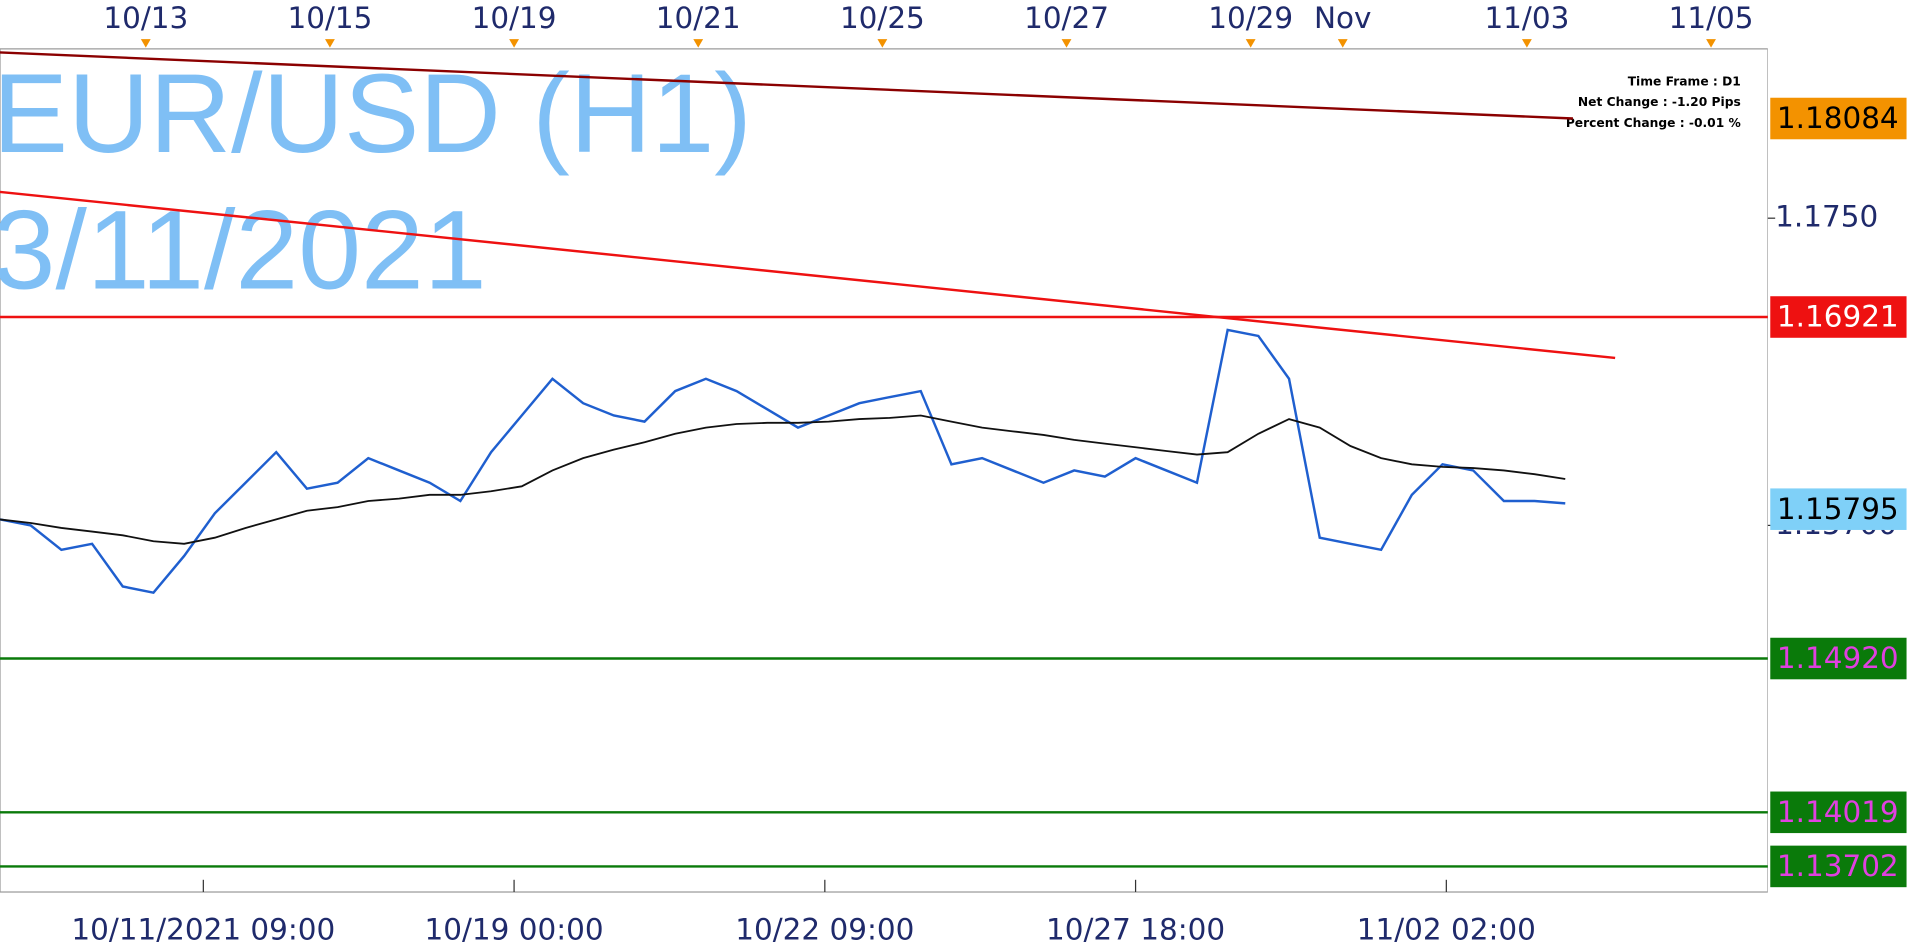 Image resolution: width=1909 pixels, height=947 pixels. Describe the element at coordinates (376, 113) in the screenshot. I see `chart-title: EUR/USD (H1)` at that location.